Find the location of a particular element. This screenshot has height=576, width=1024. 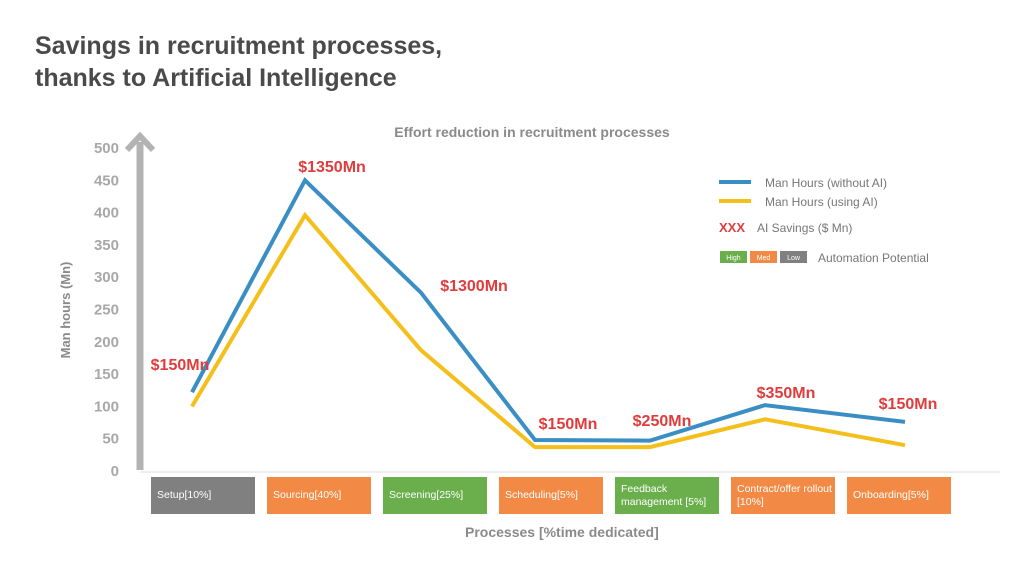

legend-potential-swatch-high is located at coordinates (733, 257).